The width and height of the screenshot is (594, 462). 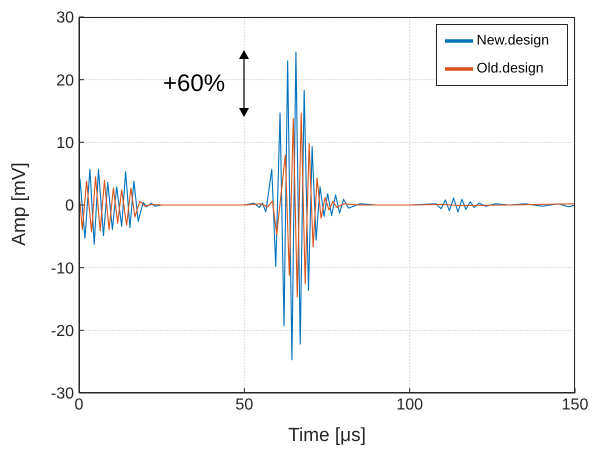 What do you see at coordinates (244, 405) in the screenshot?
I see `x-tick-label: 50` at bounding box center [244, 405].